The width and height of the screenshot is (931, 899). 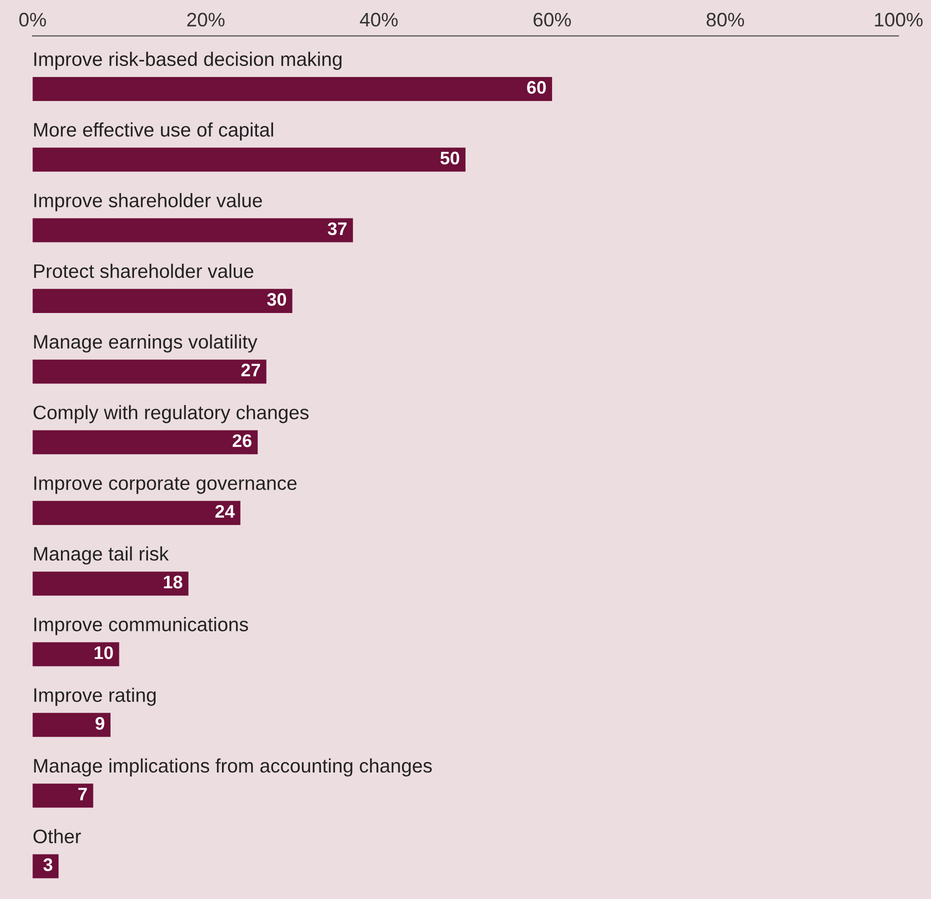 I want to click on data-label: 50, so click(x=450, y=158).